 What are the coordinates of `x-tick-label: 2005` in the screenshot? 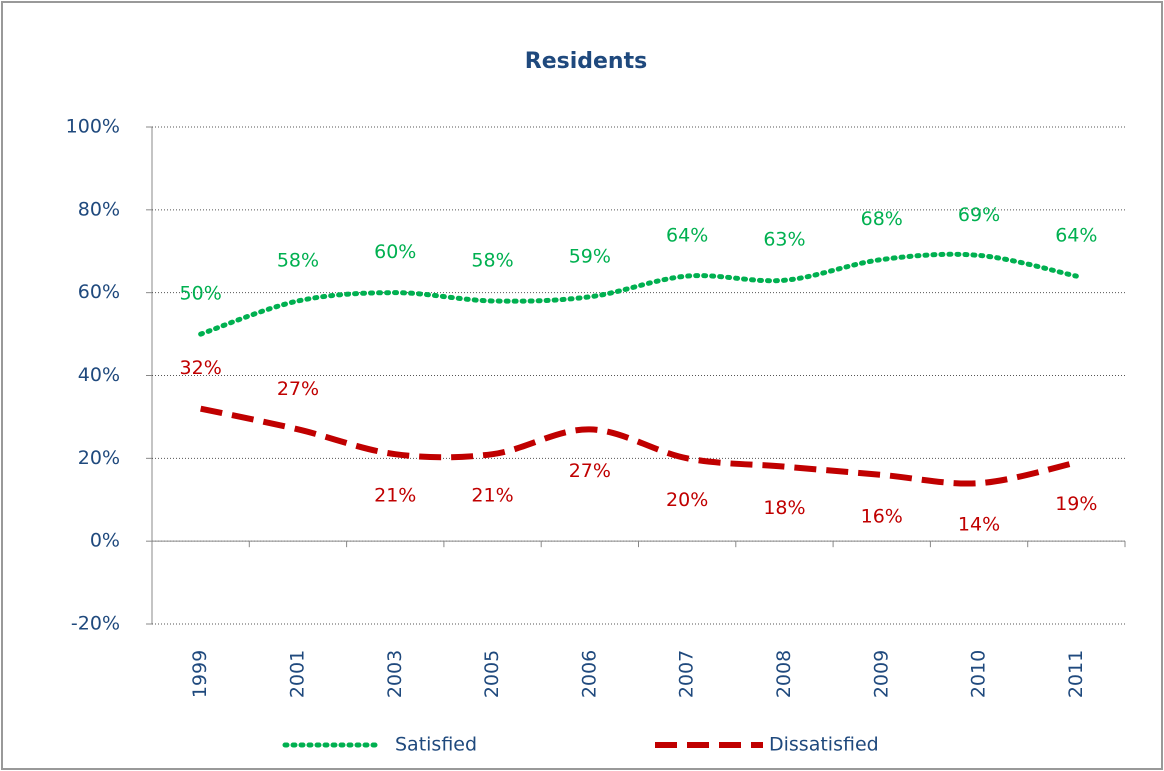 It's located at (492, 674).